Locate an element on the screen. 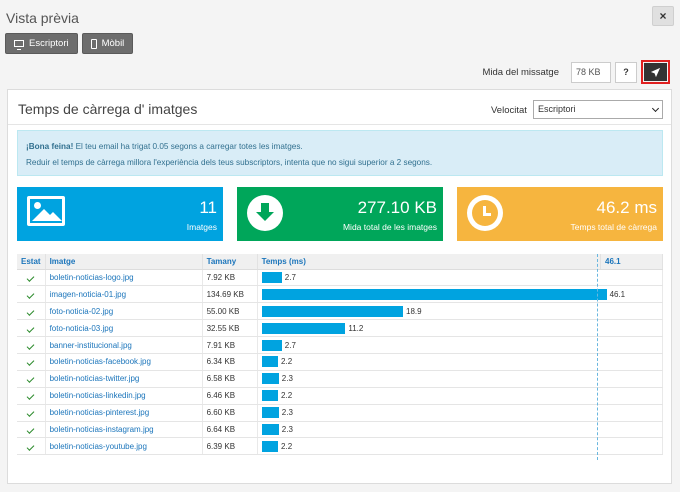  row-image-cell: foto-noticia-03.jpg is located at coordinates (124, 328).